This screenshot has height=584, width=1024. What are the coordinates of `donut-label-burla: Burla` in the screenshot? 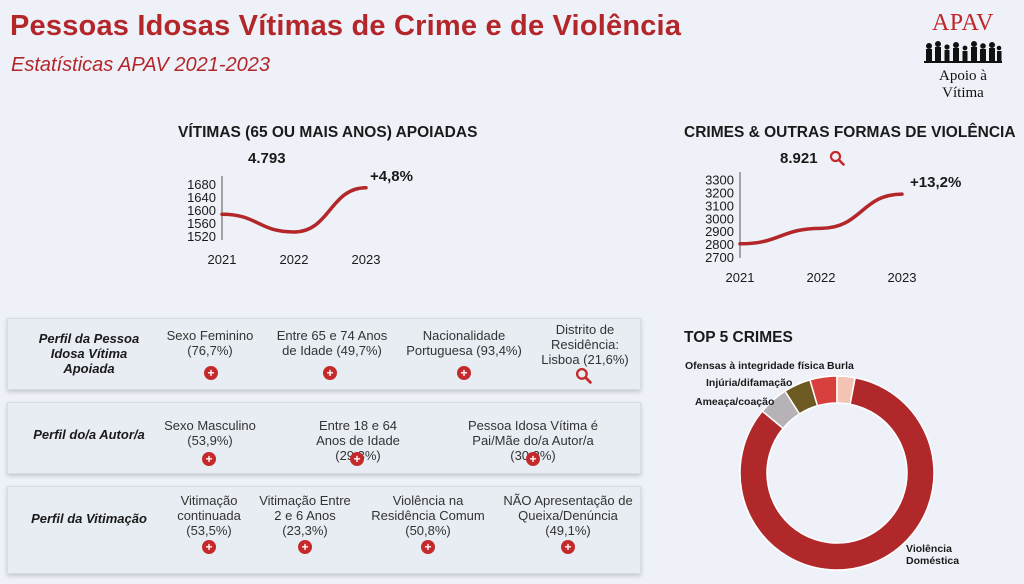 It's located at (840, 366).